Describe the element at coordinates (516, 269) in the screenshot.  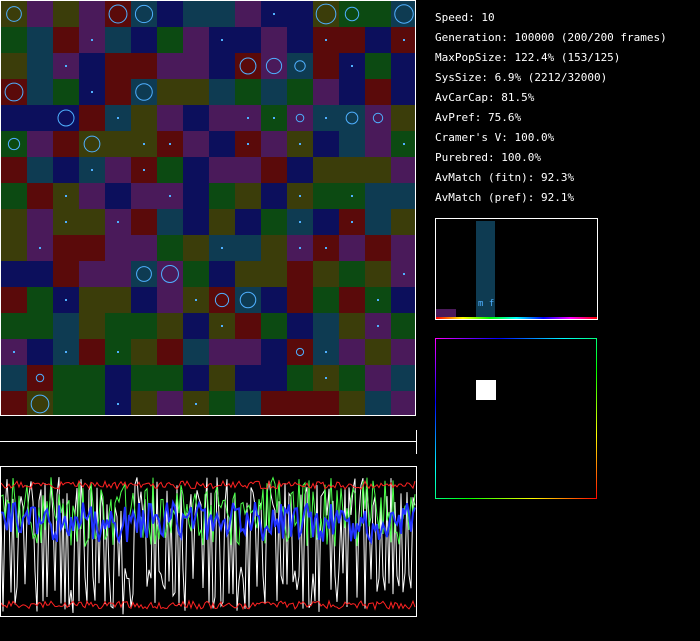
I see `preference-panel: m f` at that location.